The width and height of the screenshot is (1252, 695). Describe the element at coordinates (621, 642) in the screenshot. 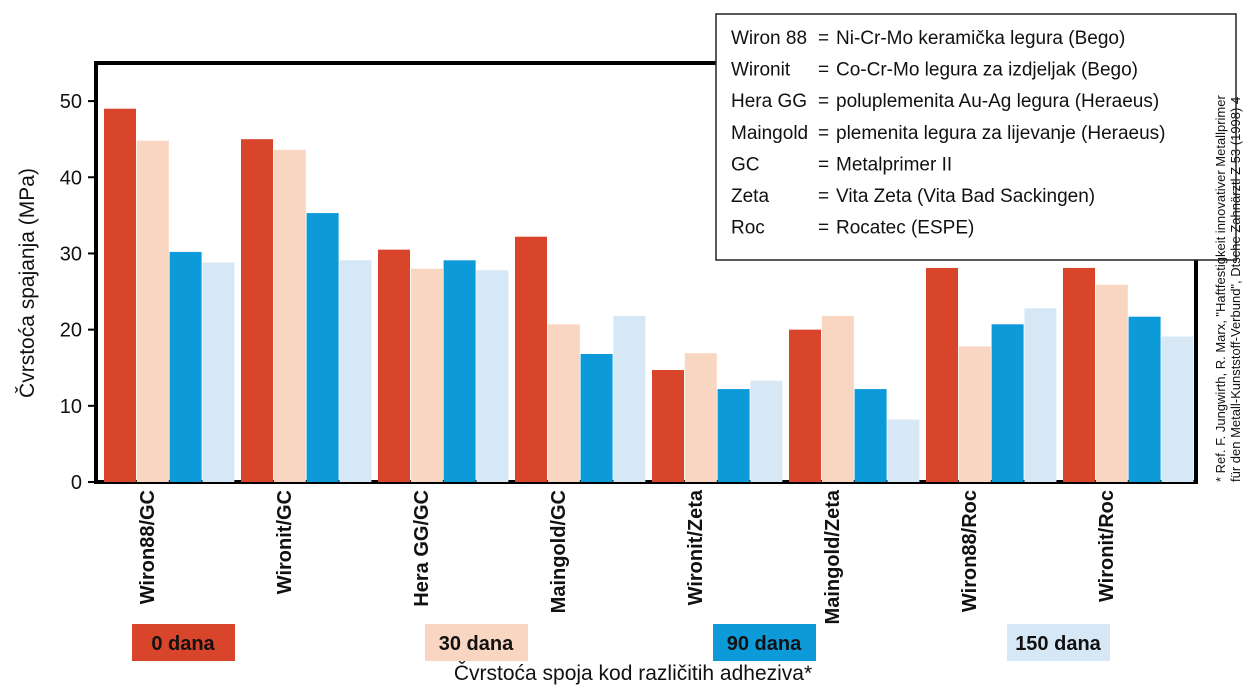

I see `series-legend: 0 dana 30 dana 90 dana 150 dana` at that location.